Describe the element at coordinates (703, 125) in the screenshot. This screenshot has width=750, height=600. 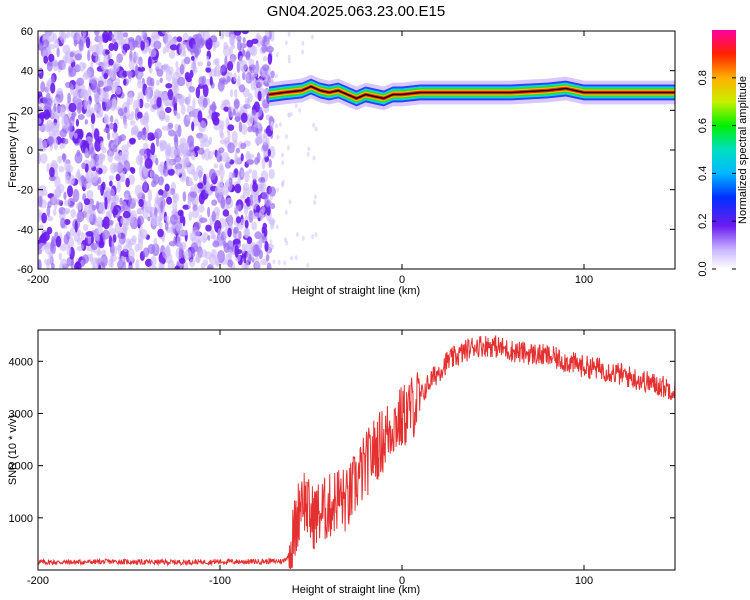
I see `colorbar-tick-label: 0.6` at that location.